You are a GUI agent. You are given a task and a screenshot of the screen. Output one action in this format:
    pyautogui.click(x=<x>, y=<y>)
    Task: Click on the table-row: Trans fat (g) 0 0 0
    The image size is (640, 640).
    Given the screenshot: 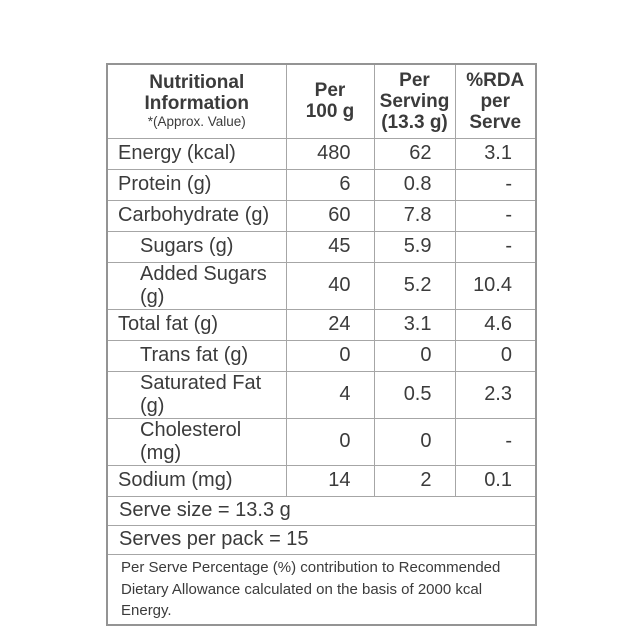 What is the action you would take?
    pyautogui.click(x=321, y=355)
    